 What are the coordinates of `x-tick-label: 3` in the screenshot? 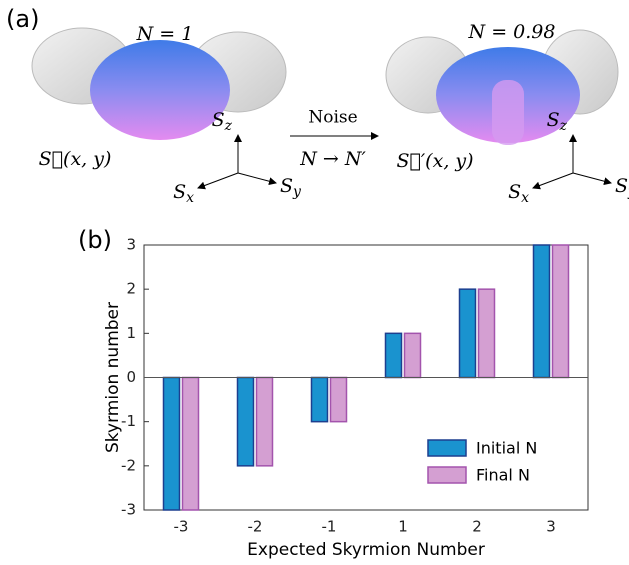 It's located at (551, 527).